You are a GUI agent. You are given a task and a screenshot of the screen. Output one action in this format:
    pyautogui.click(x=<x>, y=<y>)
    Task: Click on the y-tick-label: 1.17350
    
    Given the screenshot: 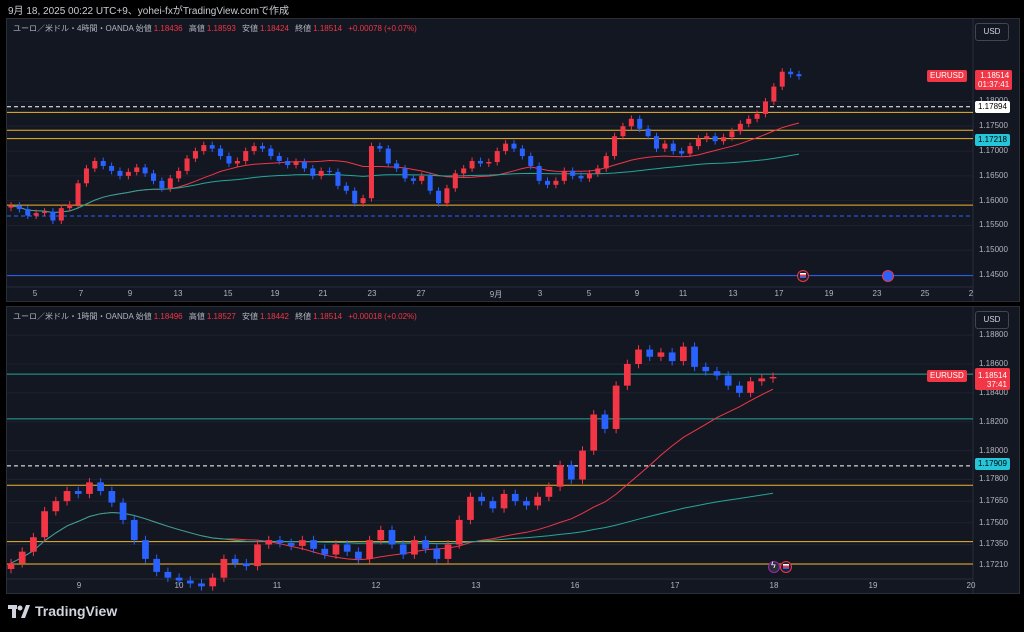 What is the action you would take?
    pyautogui.click(x=993, y=544)
    